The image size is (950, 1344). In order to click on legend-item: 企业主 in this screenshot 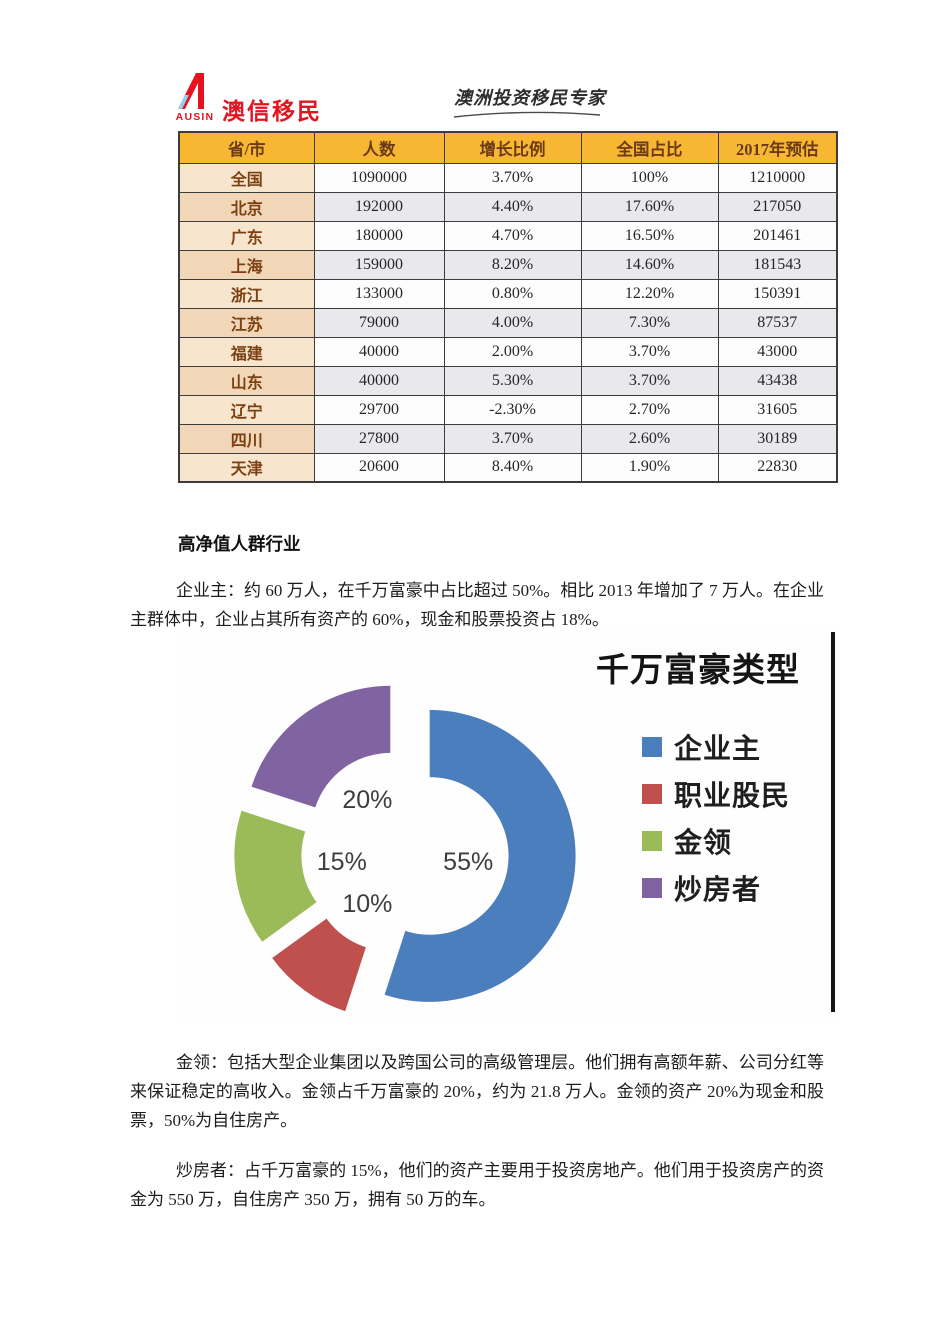, I will do `click(716, 748)`.